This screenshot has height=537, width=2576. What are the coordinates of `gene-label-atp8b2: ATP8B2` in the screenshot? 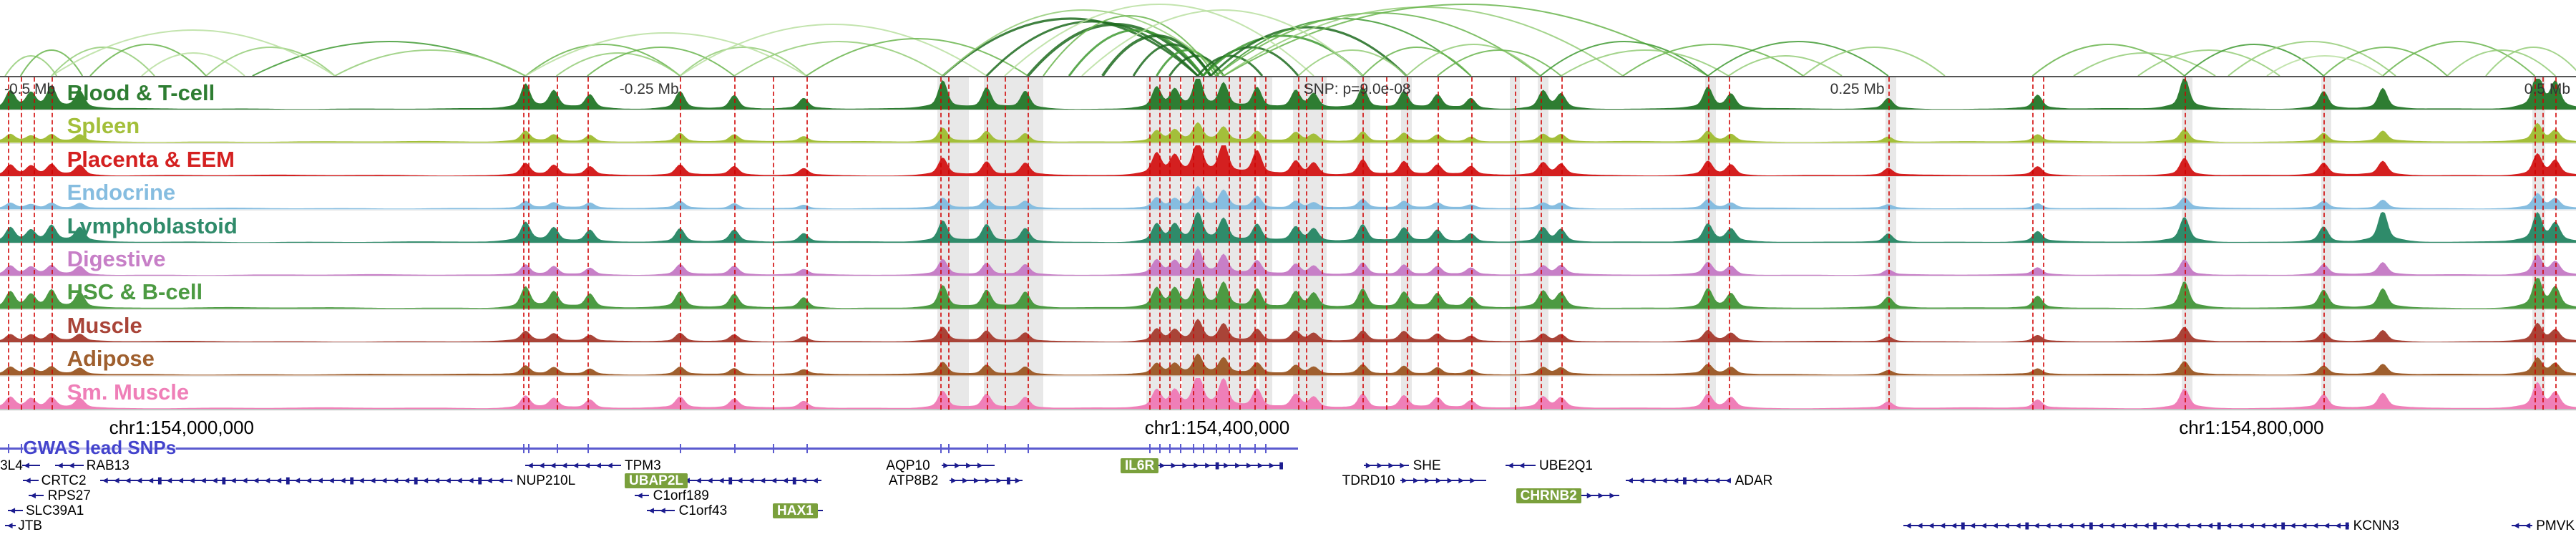 It's located at (914, 480).